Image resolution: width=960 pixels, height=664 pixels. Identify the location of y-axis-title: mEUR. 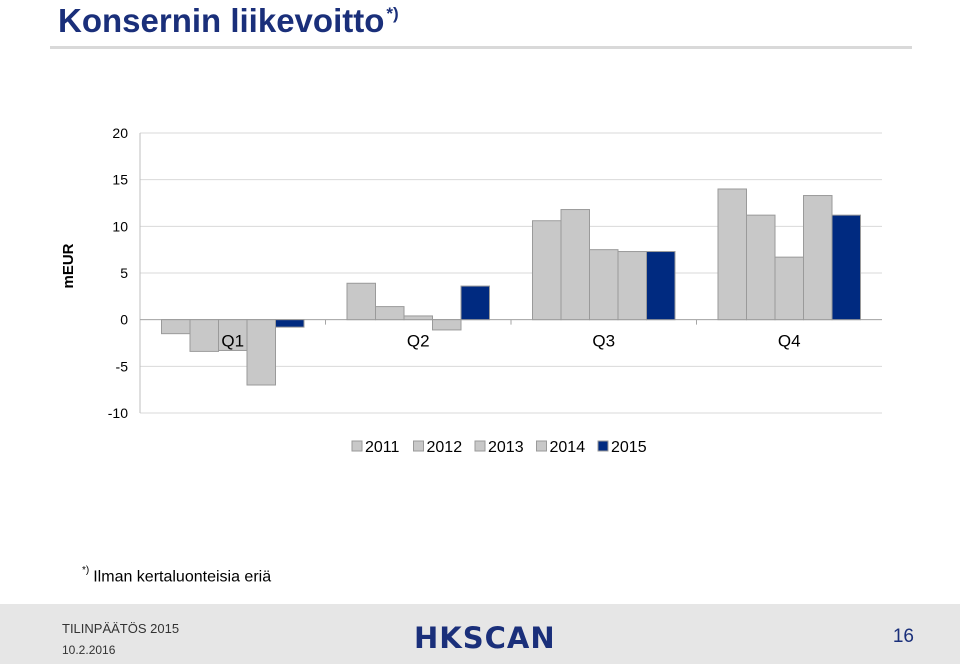
(68, 265).